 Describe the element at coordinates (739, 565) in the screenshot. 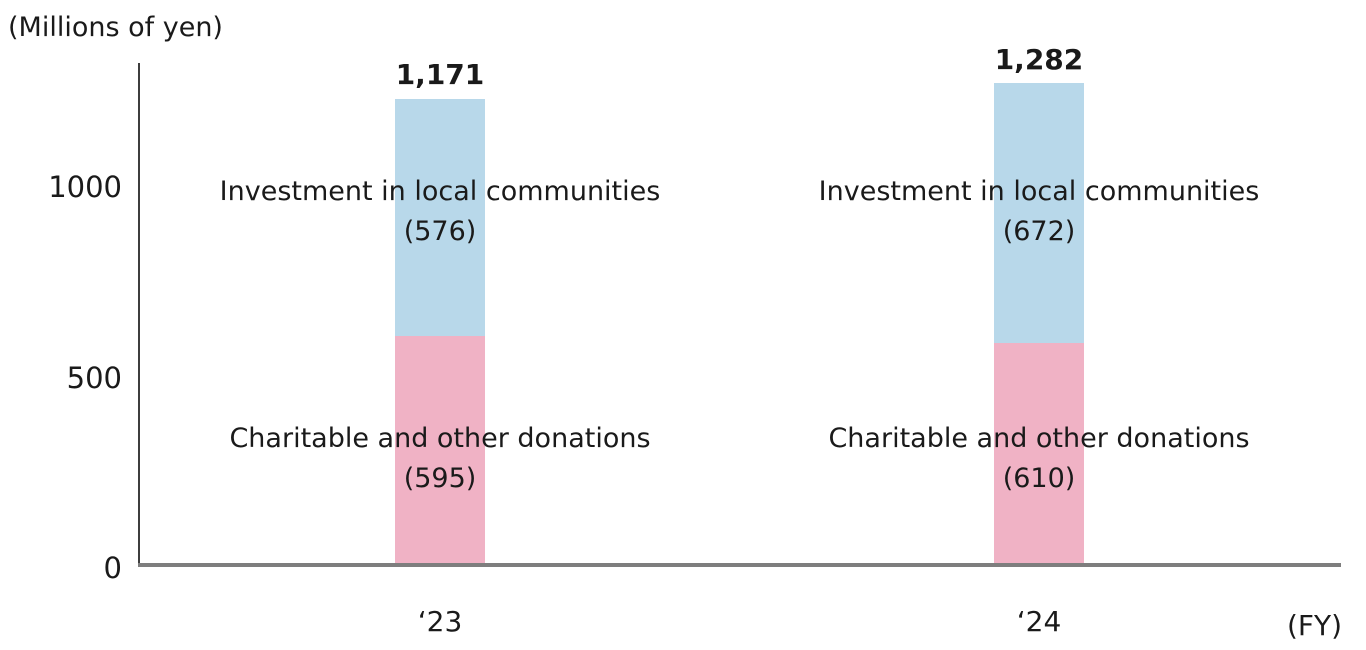

I see `x-axis-line` at that location.